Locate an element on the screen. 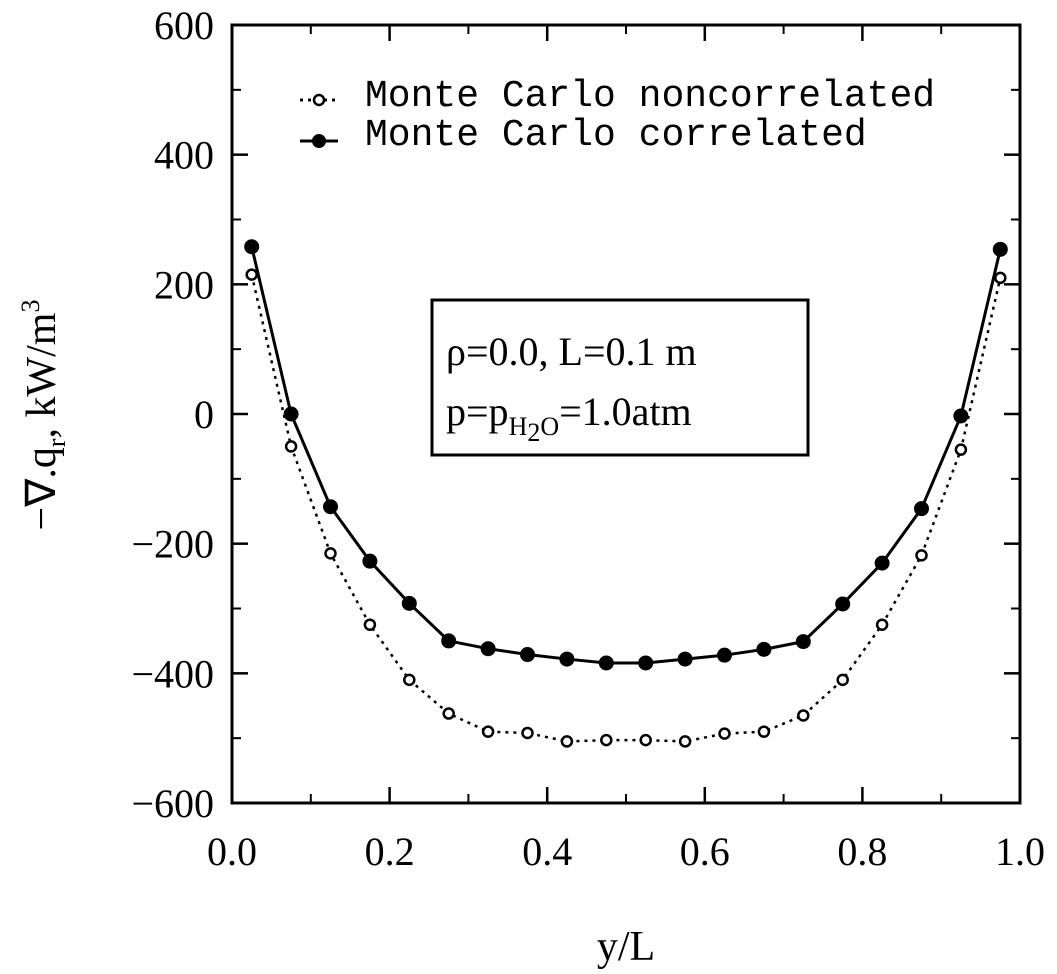 The image size is (1057, 974). y-tick-label: 600 is located at coordinates (184, 25).